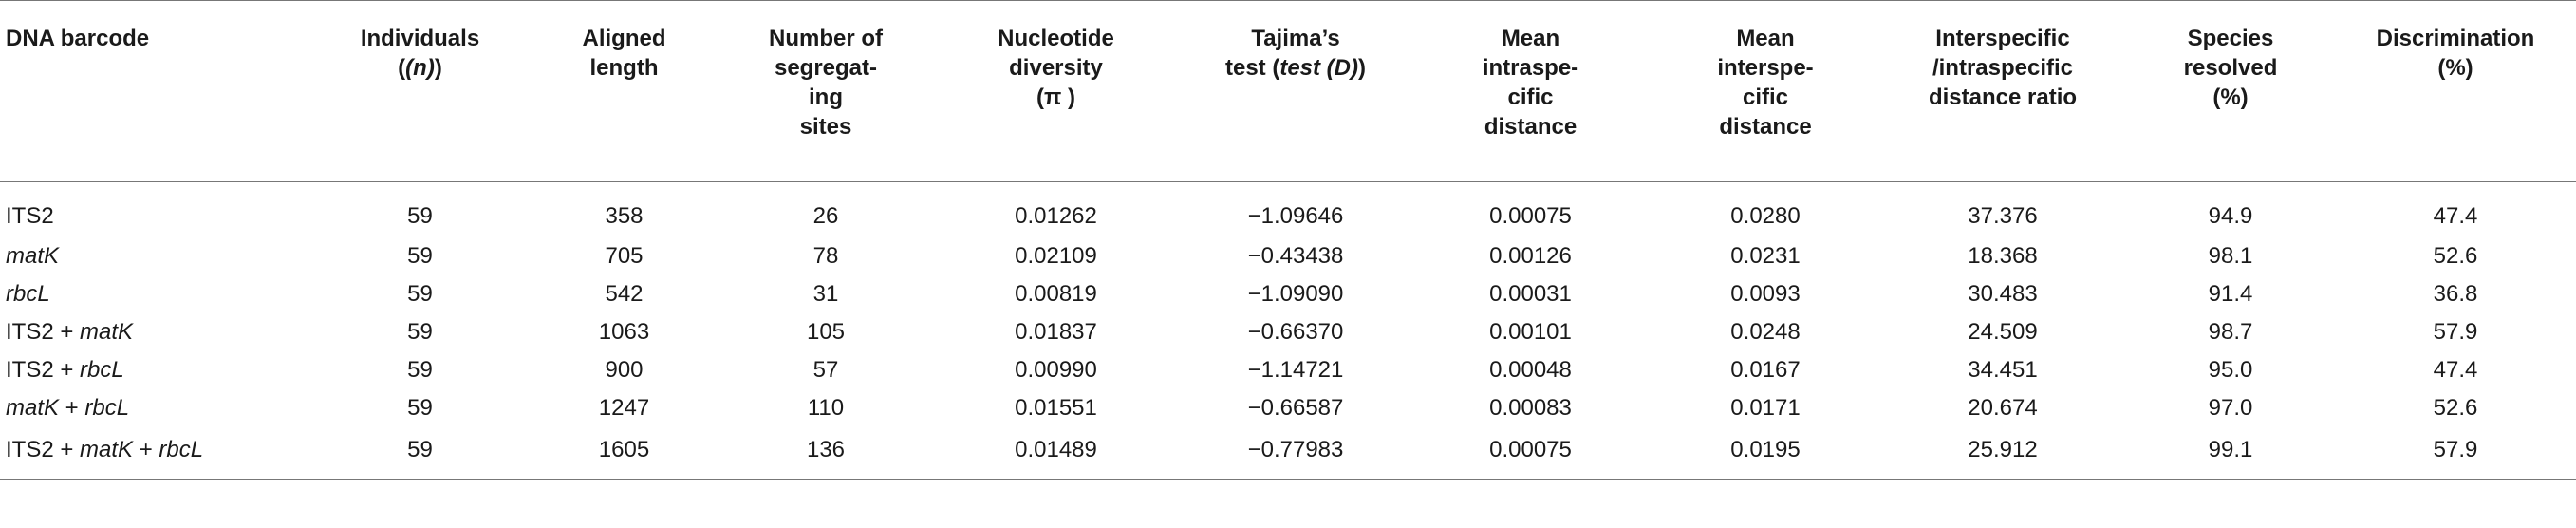  What do you see at coordinates (1765, 294) in the screenshot?
I see `cell-mean-interspecific: 0.0093` at bounding box center [1765, 294].